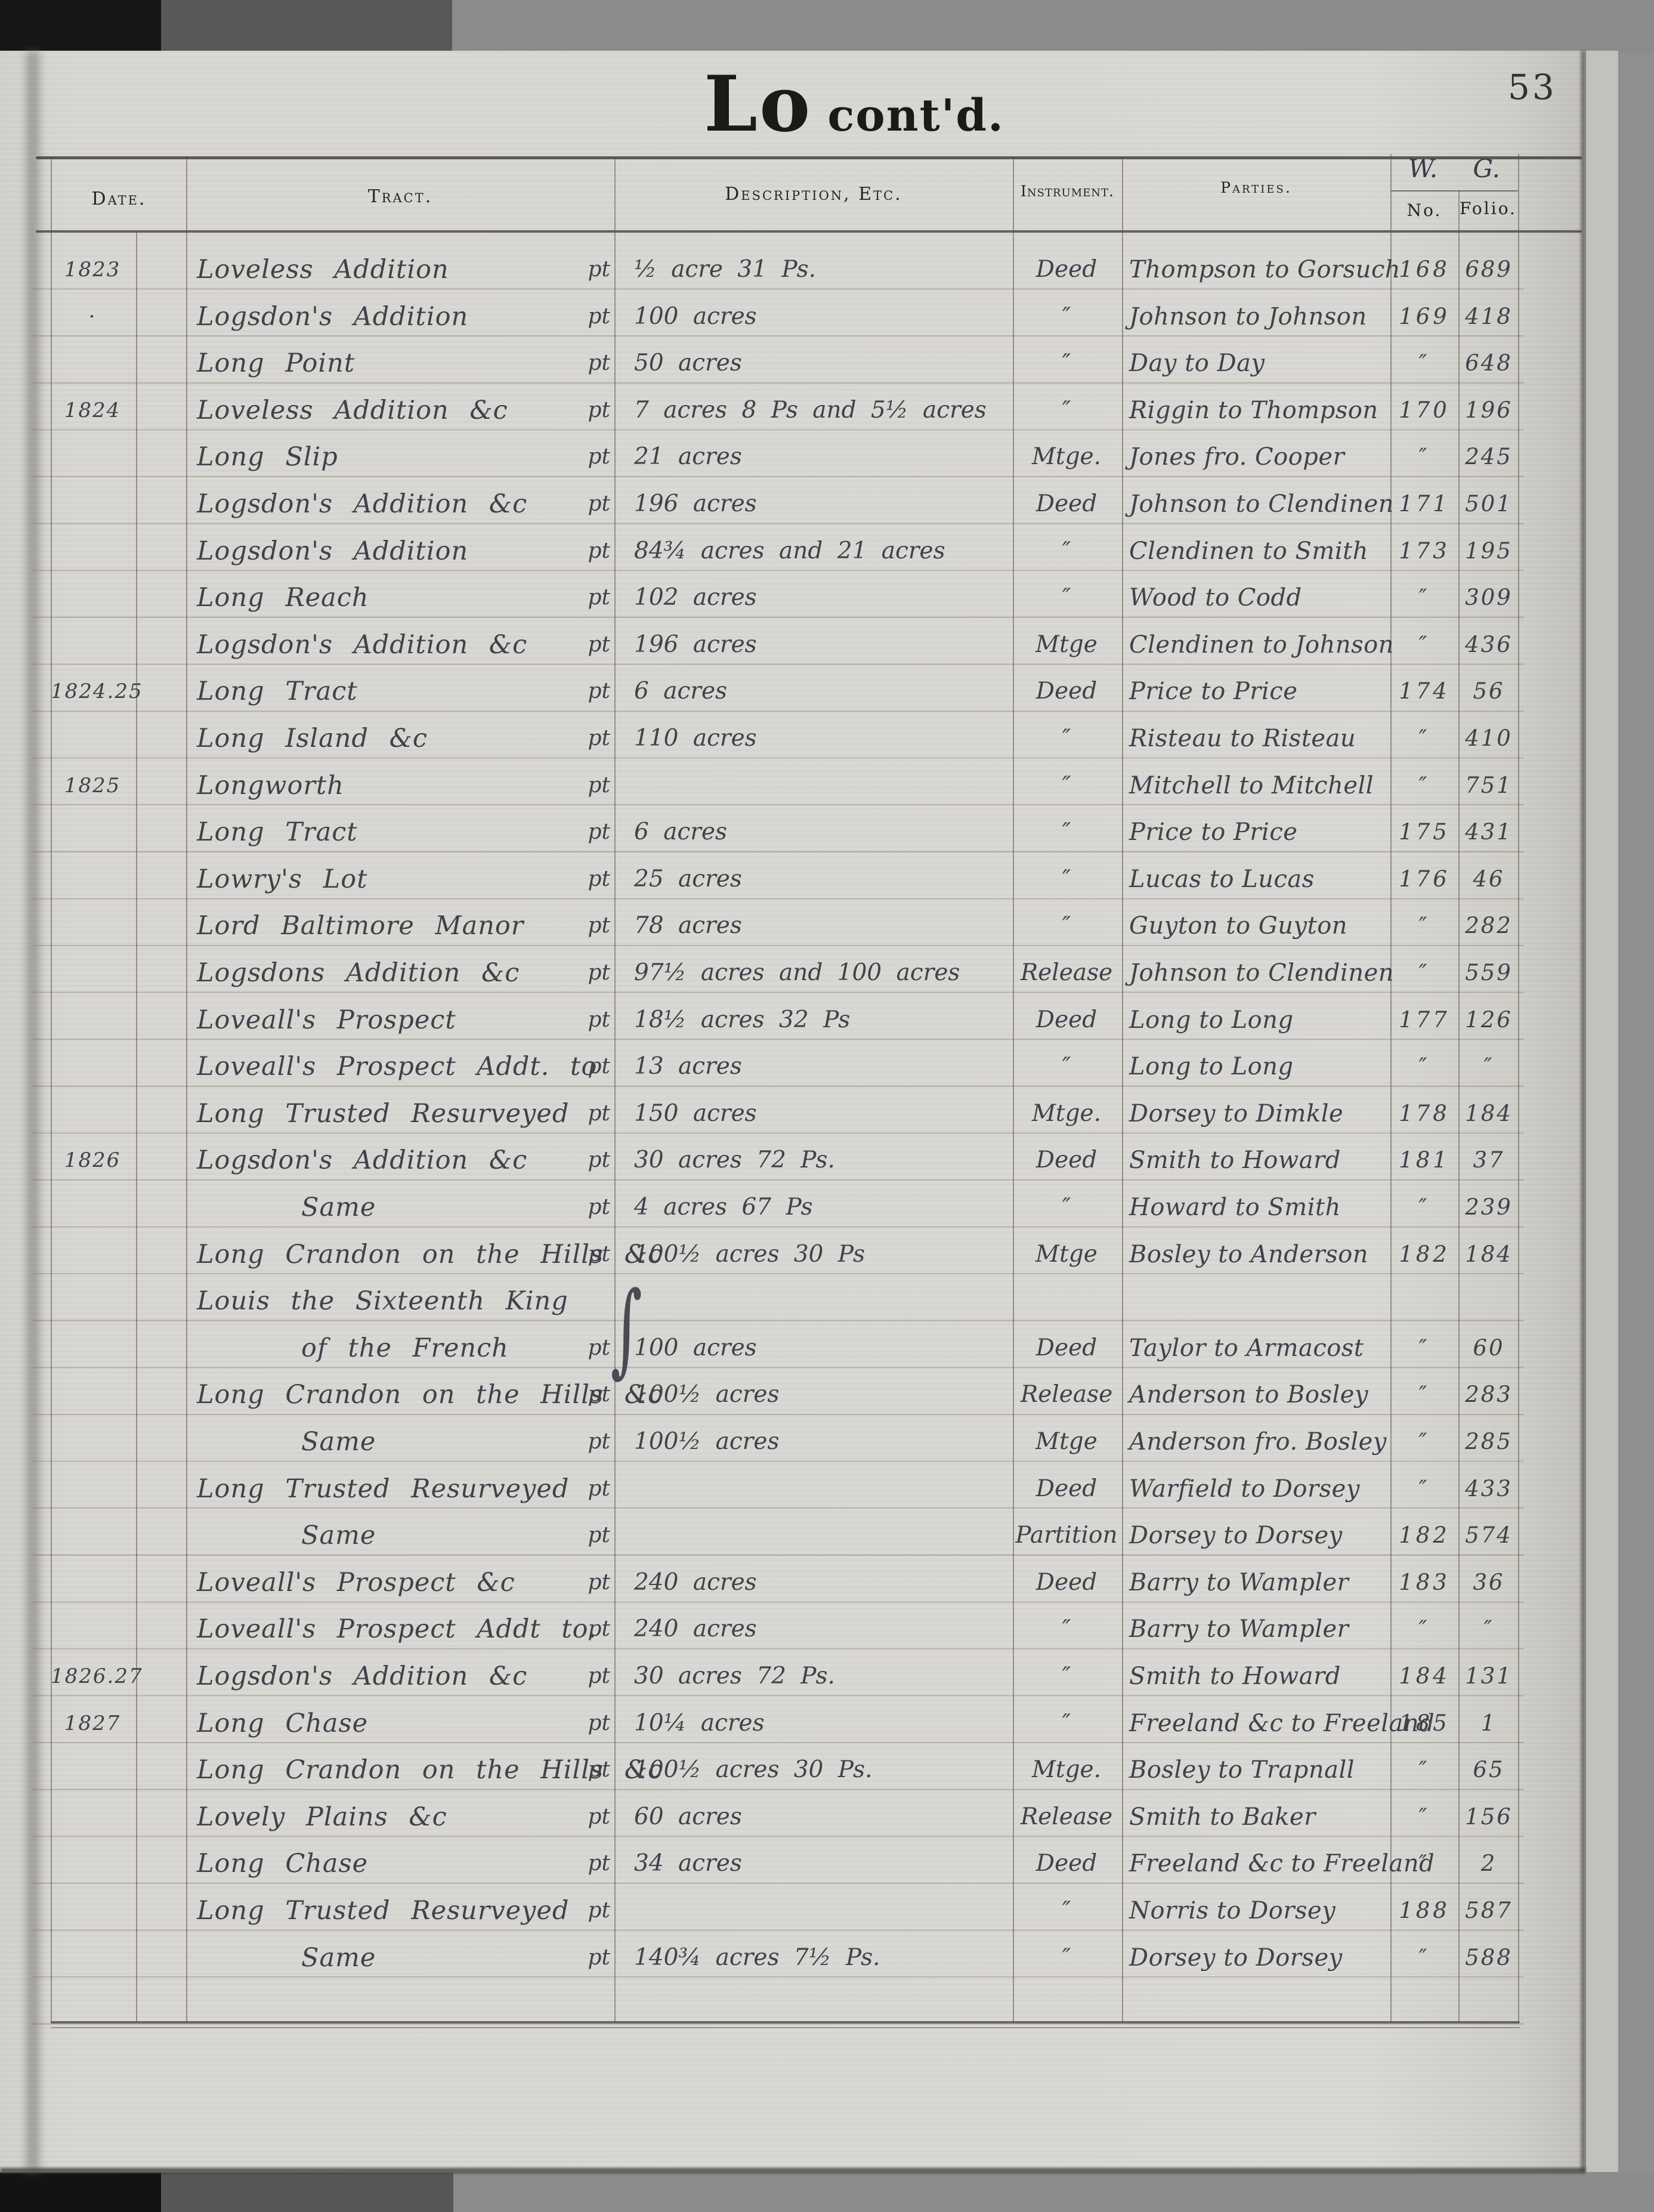  I want to click on cell-folio: 436, so click(1489, 644).